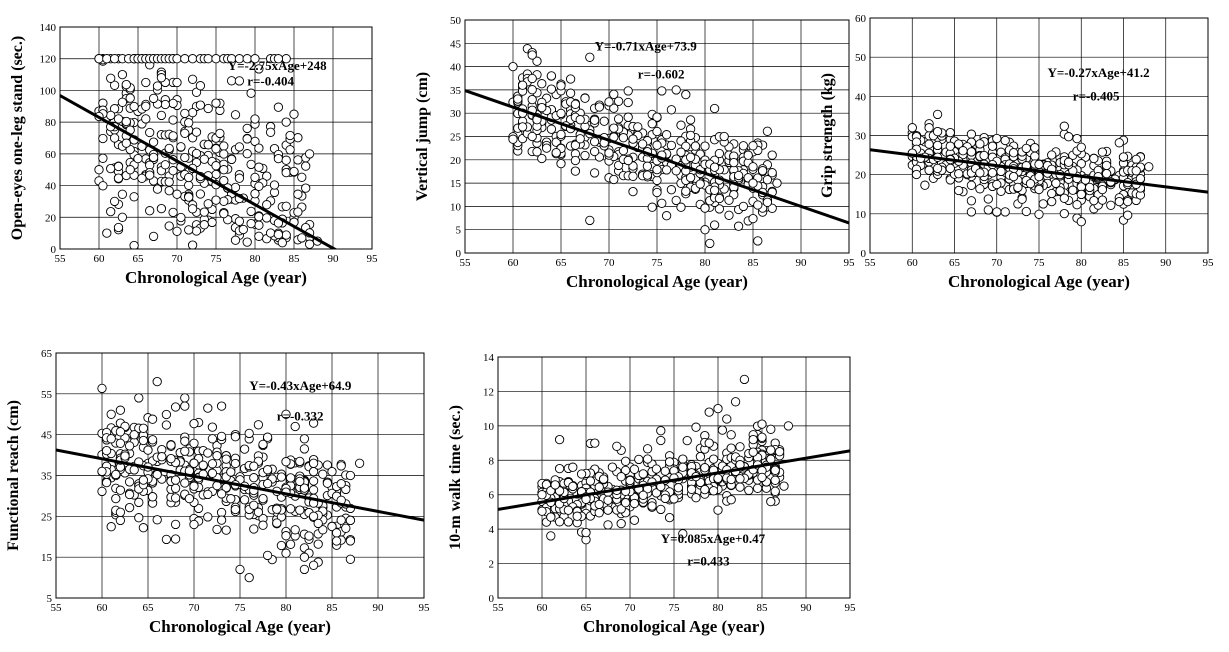 This screenshot has height=652, width=1229. I want to click on x-tick-label: 70, so click(631, 608).